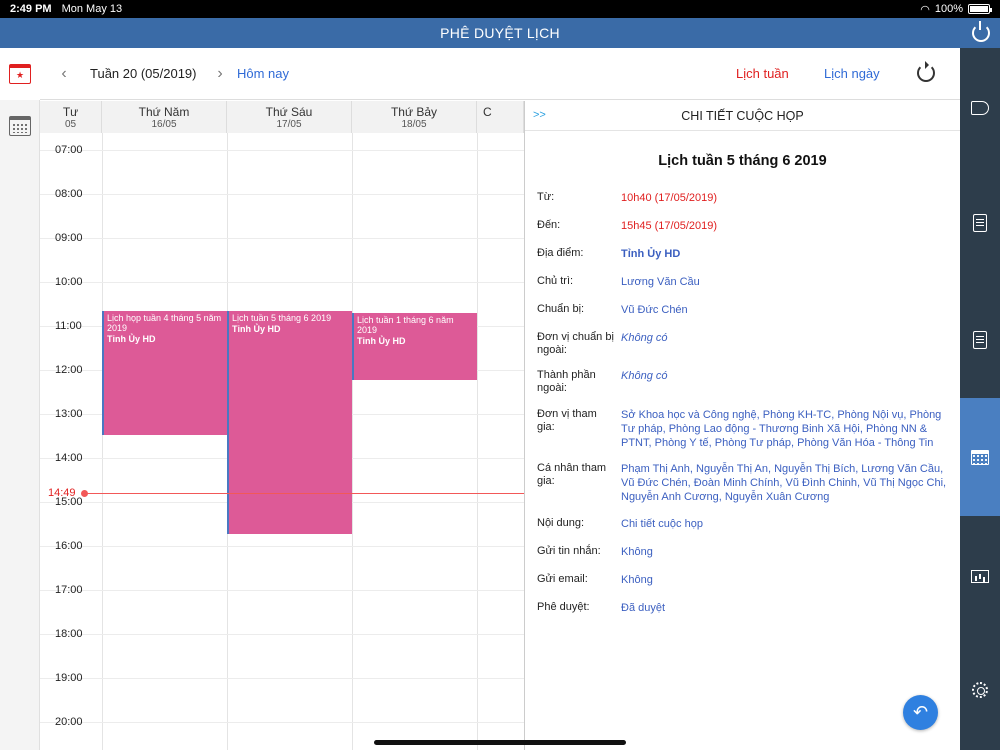  What do you see at coordinates (500, 742) in the screenshot?
I see `home-indicator` at bounding box center [500, 742].